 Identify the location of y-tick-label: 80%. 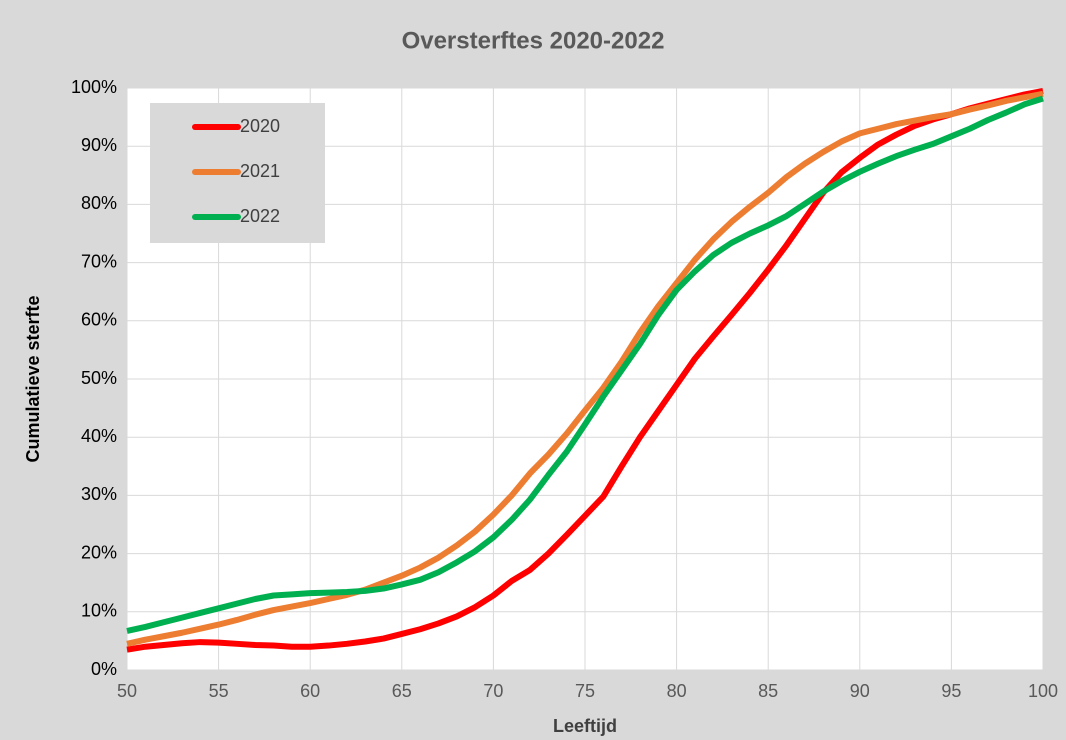
(99, 203).